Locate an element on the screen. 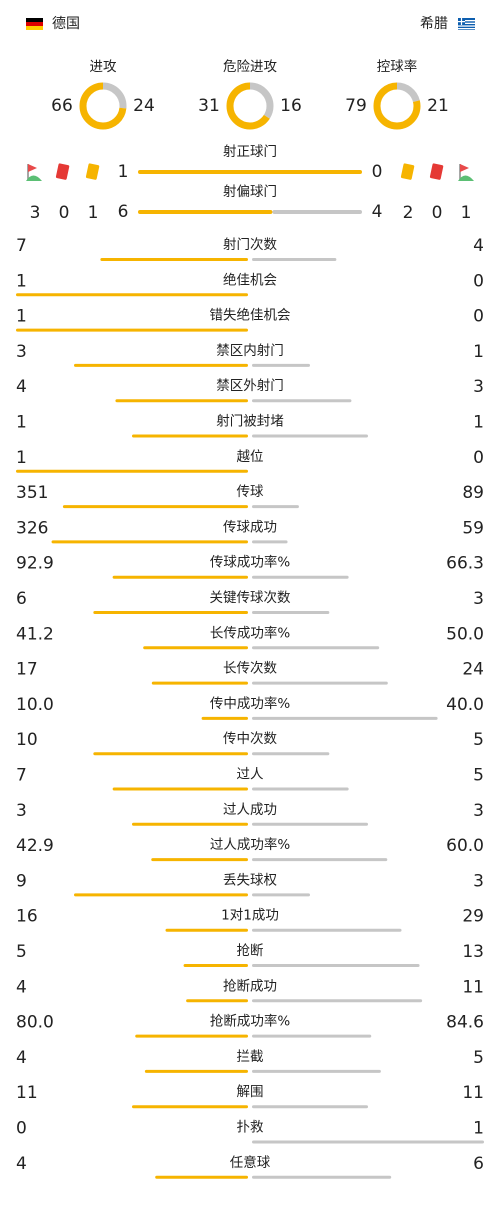  stat-label: 错失绝佳机会 is located at coordinates (250, 316).